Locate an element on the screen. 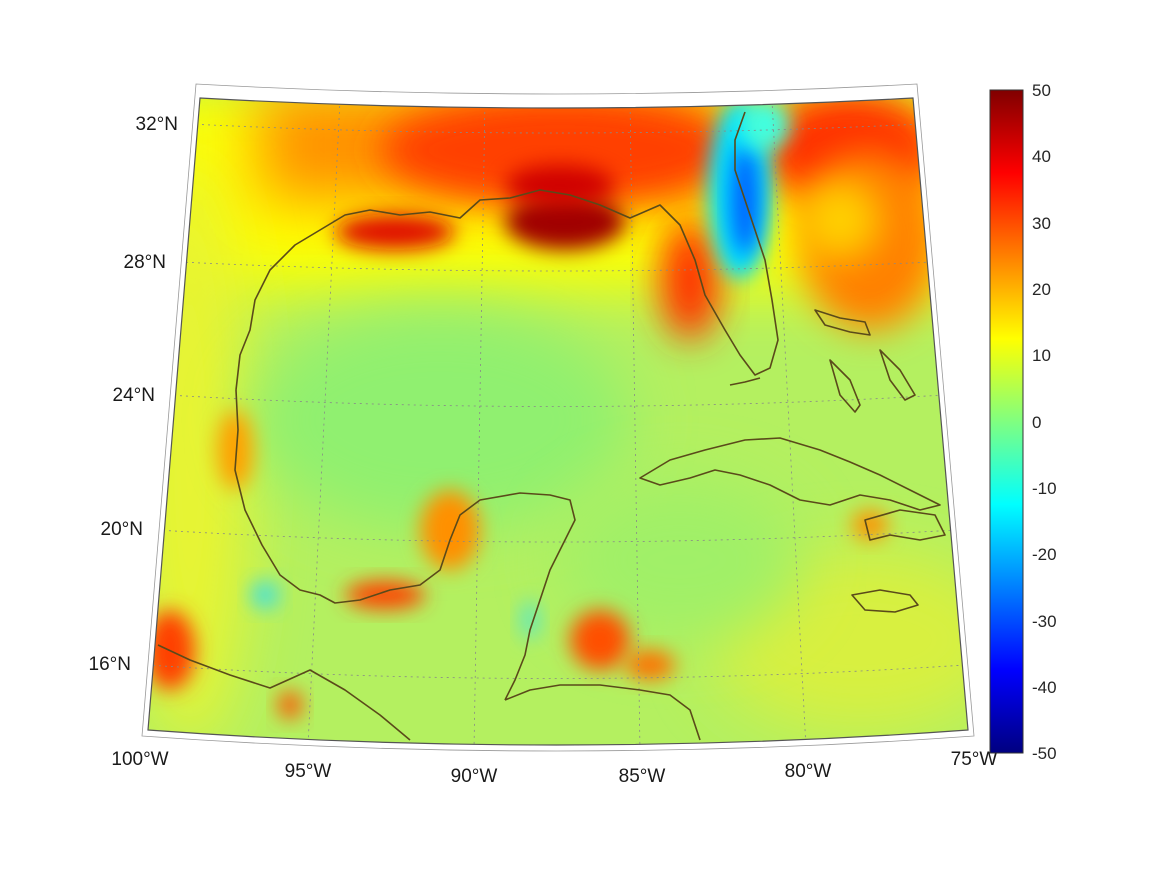 The image size is (1167, 875). lat-label-20: 20°N is located at coordinates (122, 529).